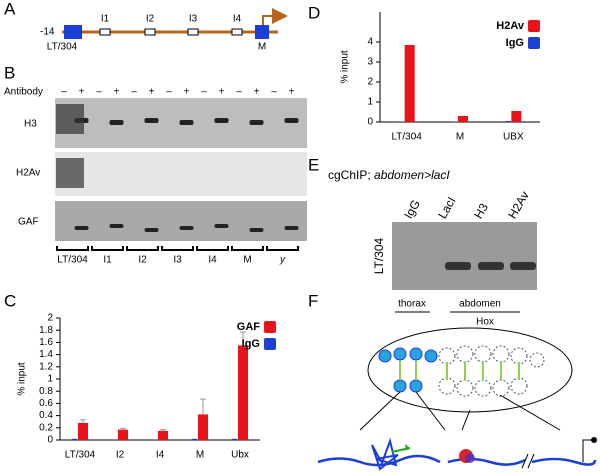 This screenshot has width=600, height=475. What do you see at coordinates (50, 440) in the screenshot?
I see `y-tick-label: 0` at bounding box center [50, 440].